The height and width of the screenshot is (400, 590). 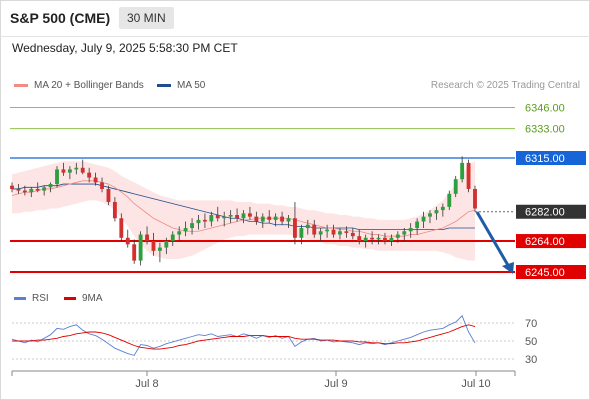 I want to click on timestamp: Wednesday, July 9, 2025 5:58:30 PM CET, so click(x=125, y=48).